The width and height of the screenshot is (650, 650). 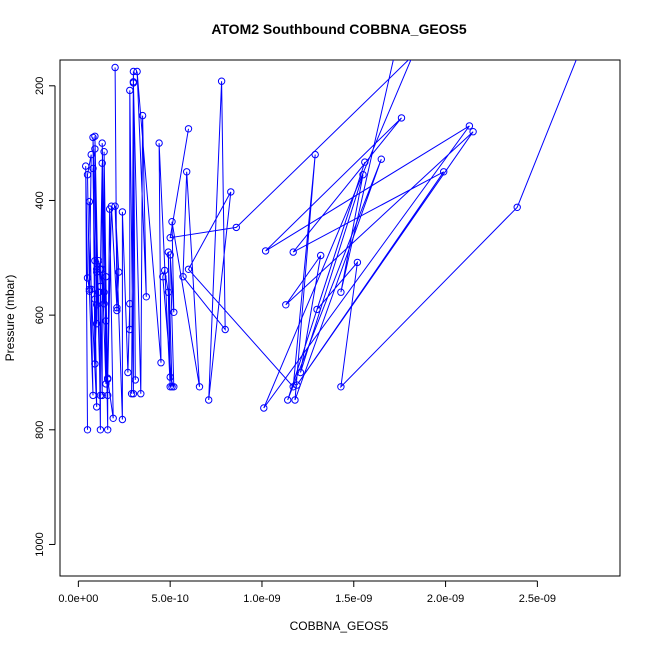 I want to click on y-axis: 200 400 600 800 1000, so click(x=45, y=317).